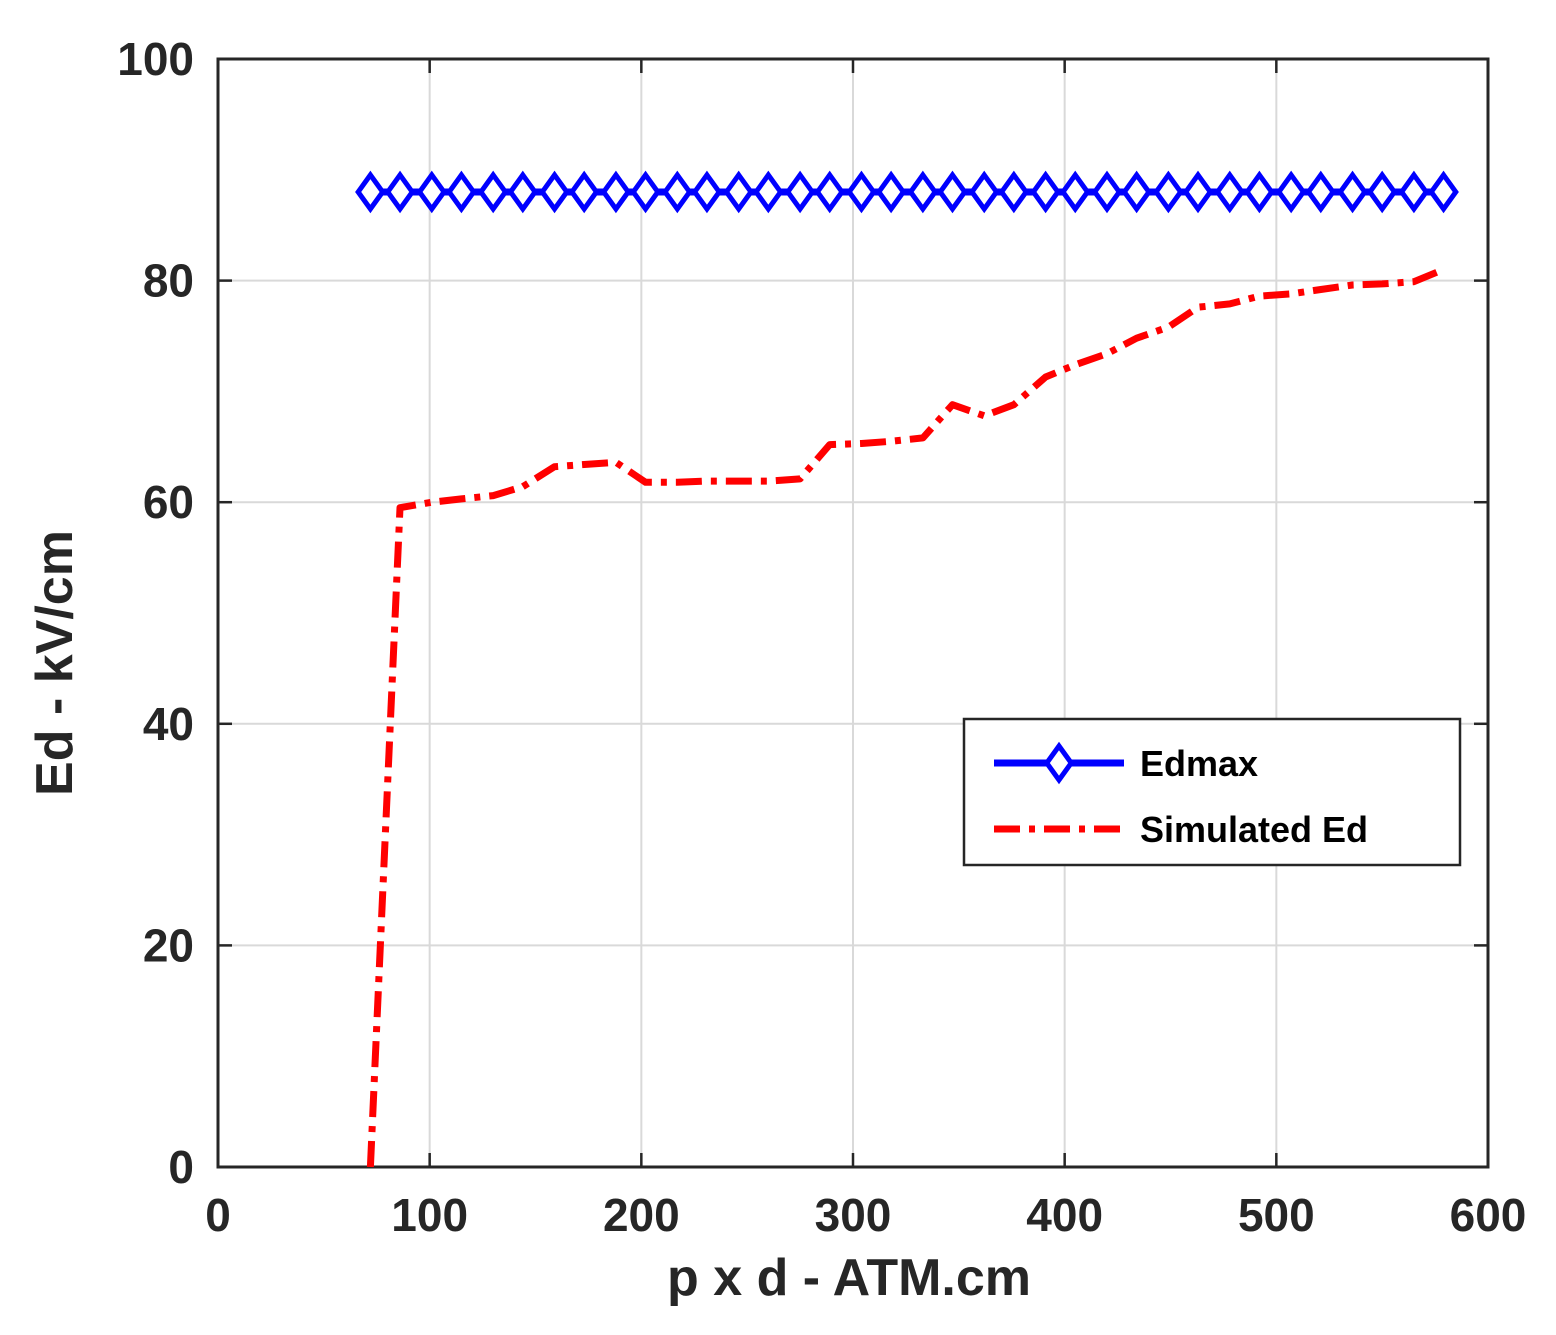 The height and width of the screenshot is (1335, 1556). I want to click on x-tick-label: 0, so click(218, 1215).